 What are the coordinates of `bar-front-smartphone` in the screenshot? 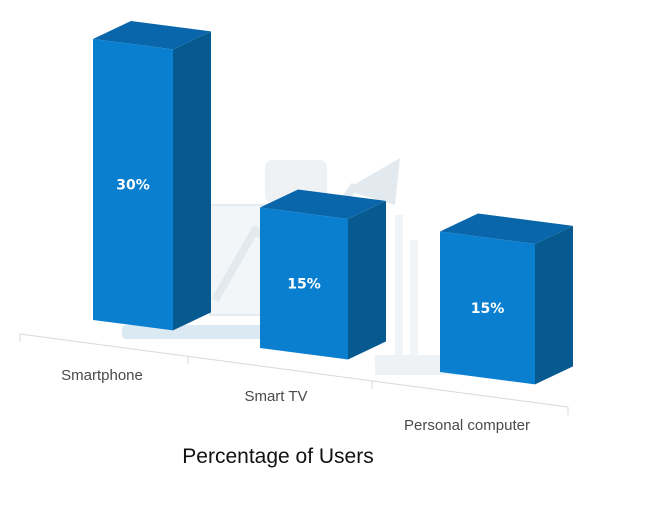 It's located at (133, 185).